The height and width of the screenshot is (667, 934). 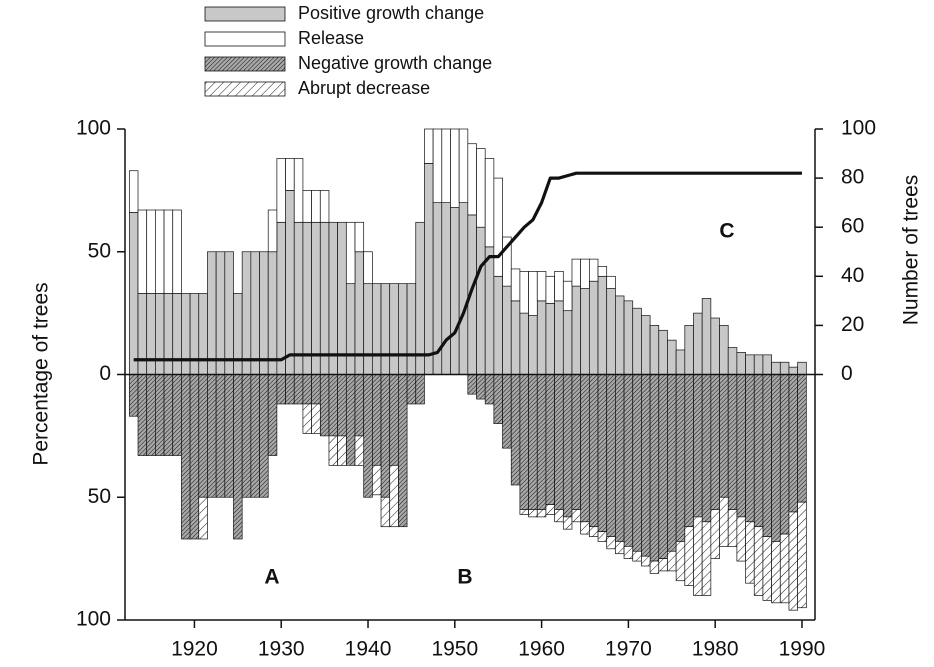 What do you see at coordinates (41, 373) in the screenshot?
I see `y-axis-label: Percentage of trees` at bounding box center [41, 373].